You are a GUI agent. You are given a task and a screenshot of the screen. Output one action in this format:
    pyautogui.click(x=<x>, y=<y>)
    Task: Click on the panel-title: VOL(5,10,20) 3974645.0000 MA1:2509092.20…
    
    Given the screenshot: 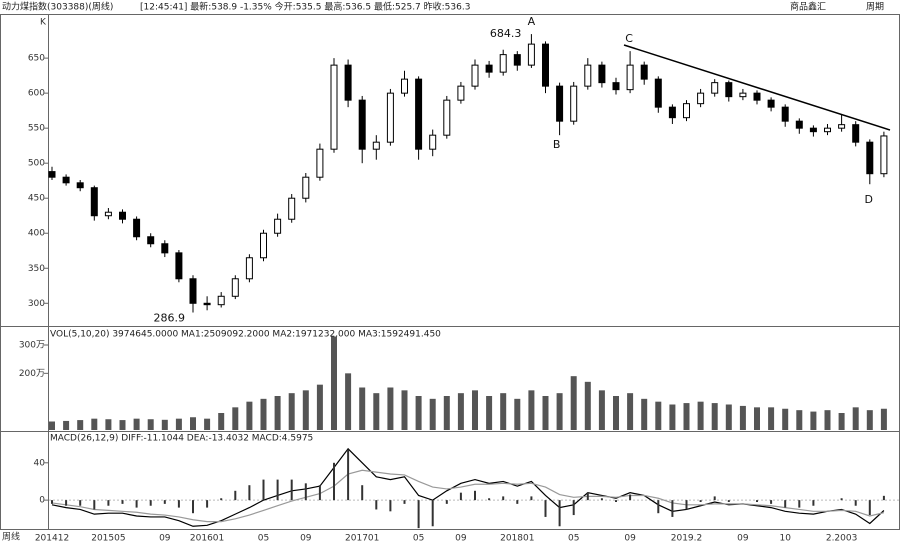 What is the action you would take?
    pyautogui.click(x=245, y=335)
    